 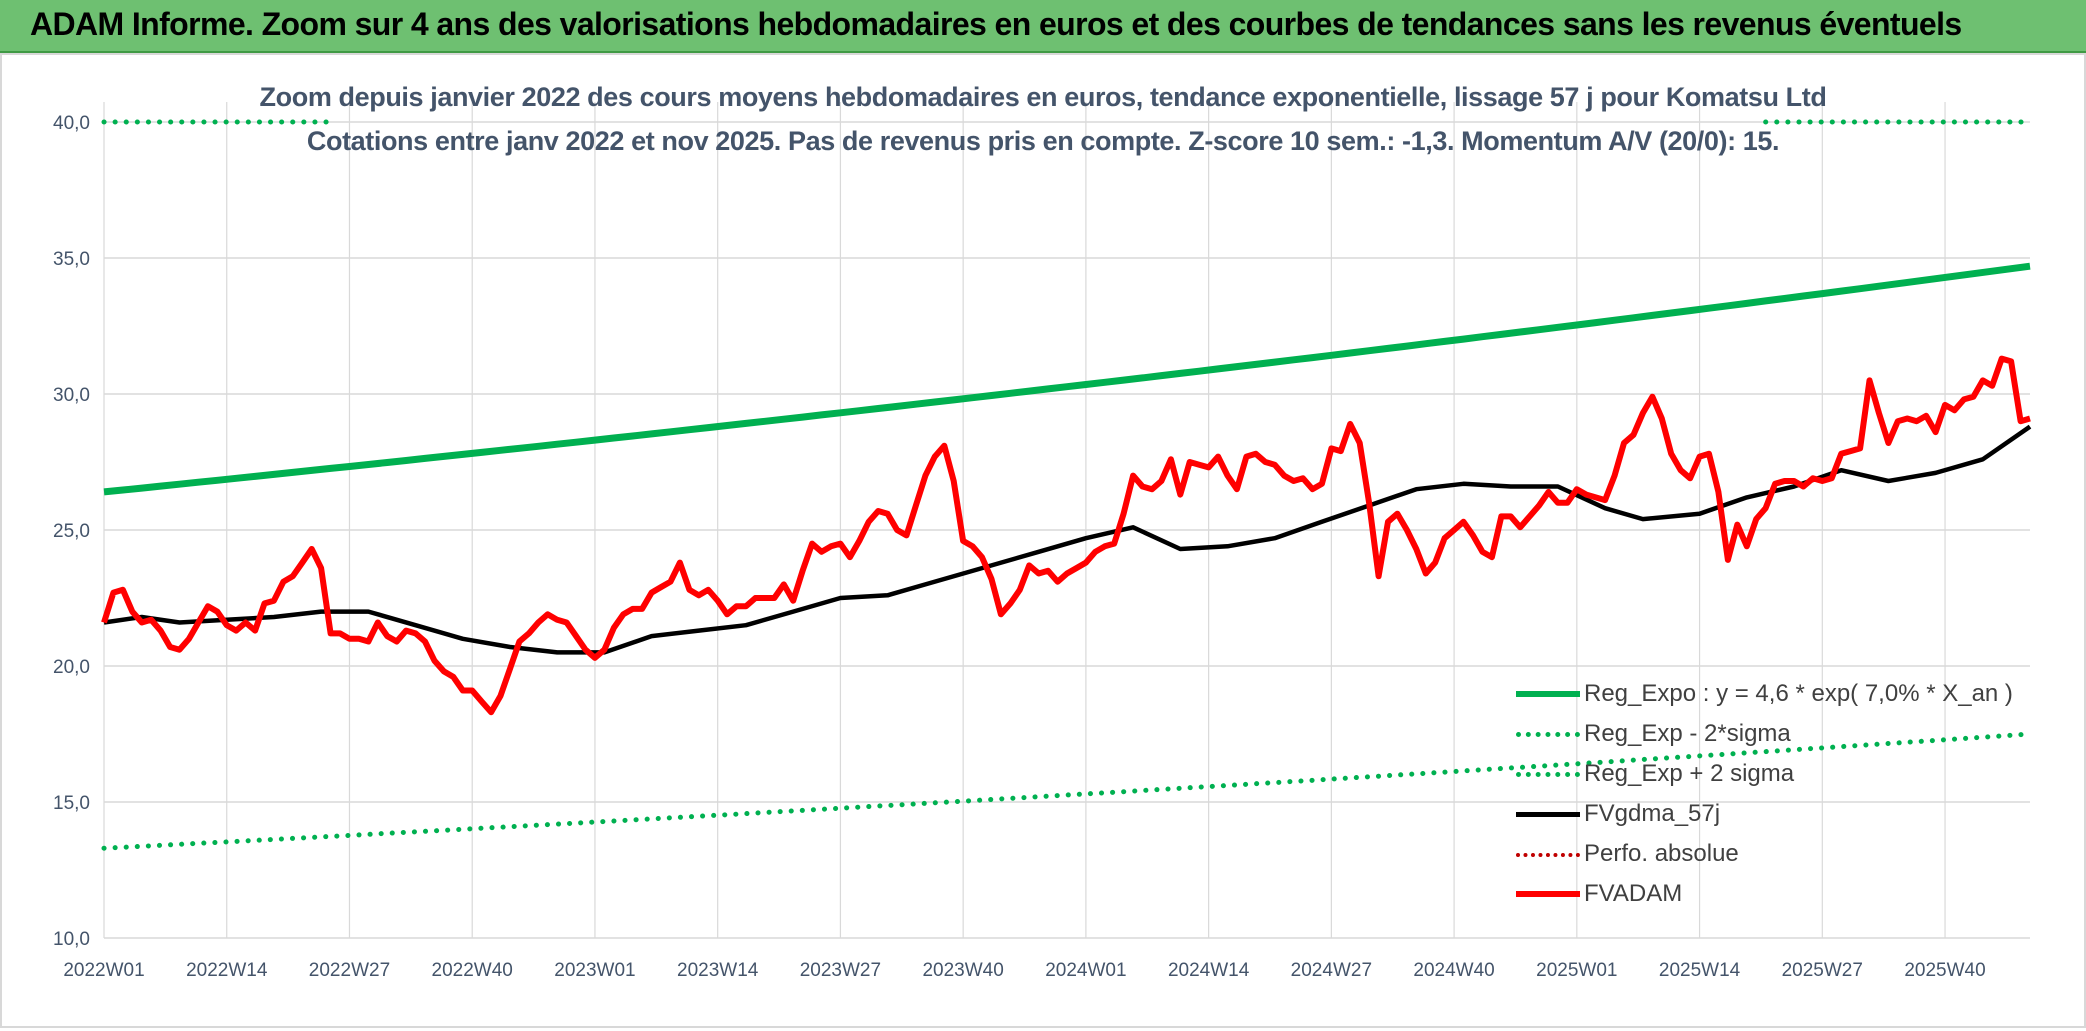 What do you see at coordinates (1689, 773) in the screenshot?
I see `legend-label-reg-plus: Reg_Exp + 2 sigma` at bounding box center [1689, 773].